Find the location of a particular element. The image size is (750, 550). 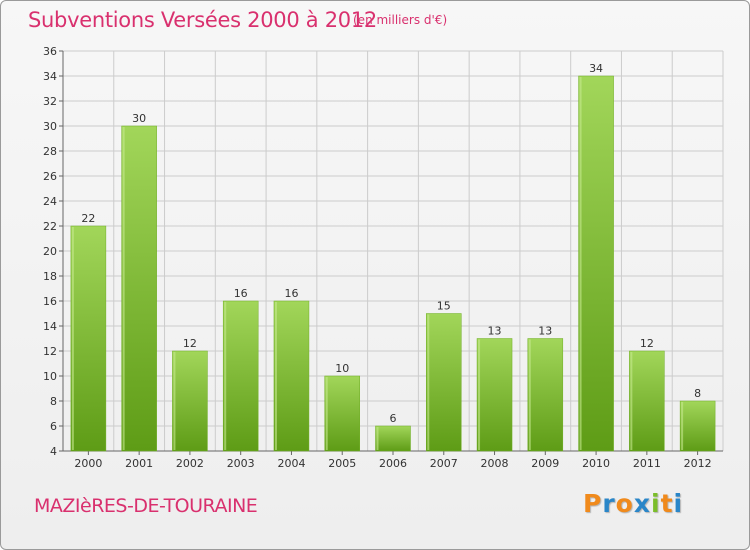

y-tick-label: 4 is located at coordinates (53, 451).